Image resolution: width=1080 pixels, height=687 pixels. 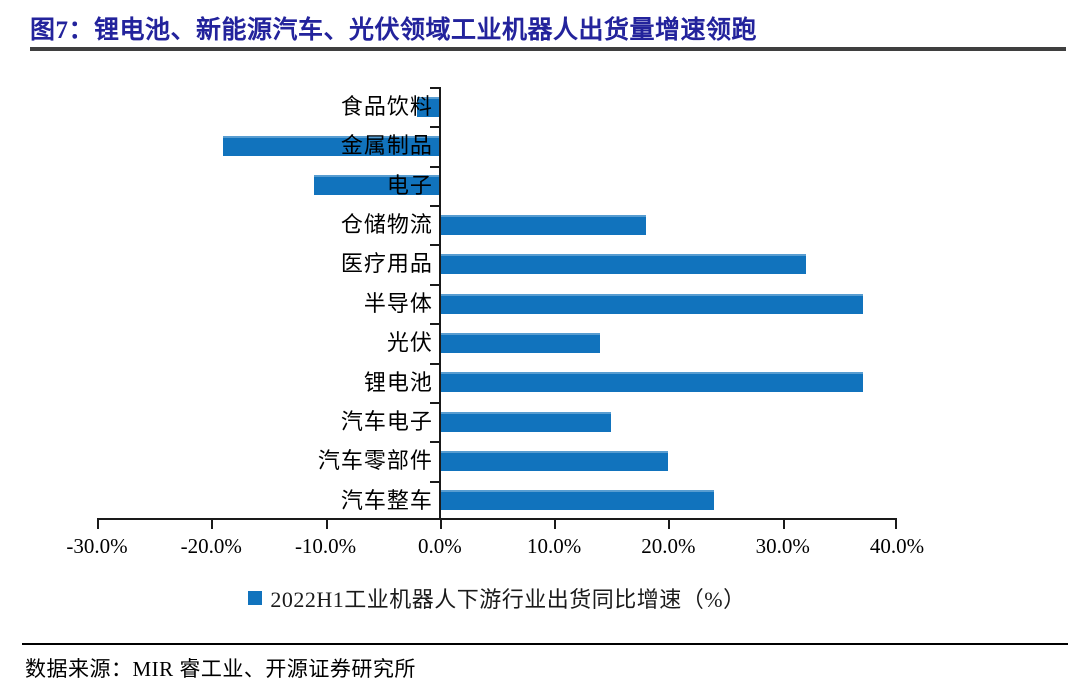 What do you see at coordinates (220, 669) in the screenshot?
I see `source-note: 数据来源：MIR 睿工业、开源证券研究所` at bounding box center [220, 669].